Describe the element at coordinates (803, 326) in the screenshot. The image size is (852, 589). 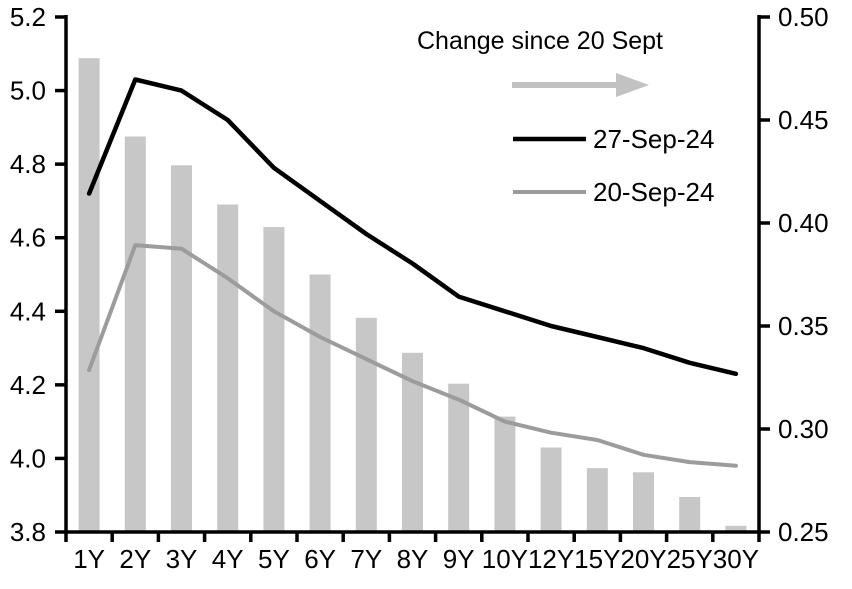
I see `right-axis-tick-label: 0.35` at that location.